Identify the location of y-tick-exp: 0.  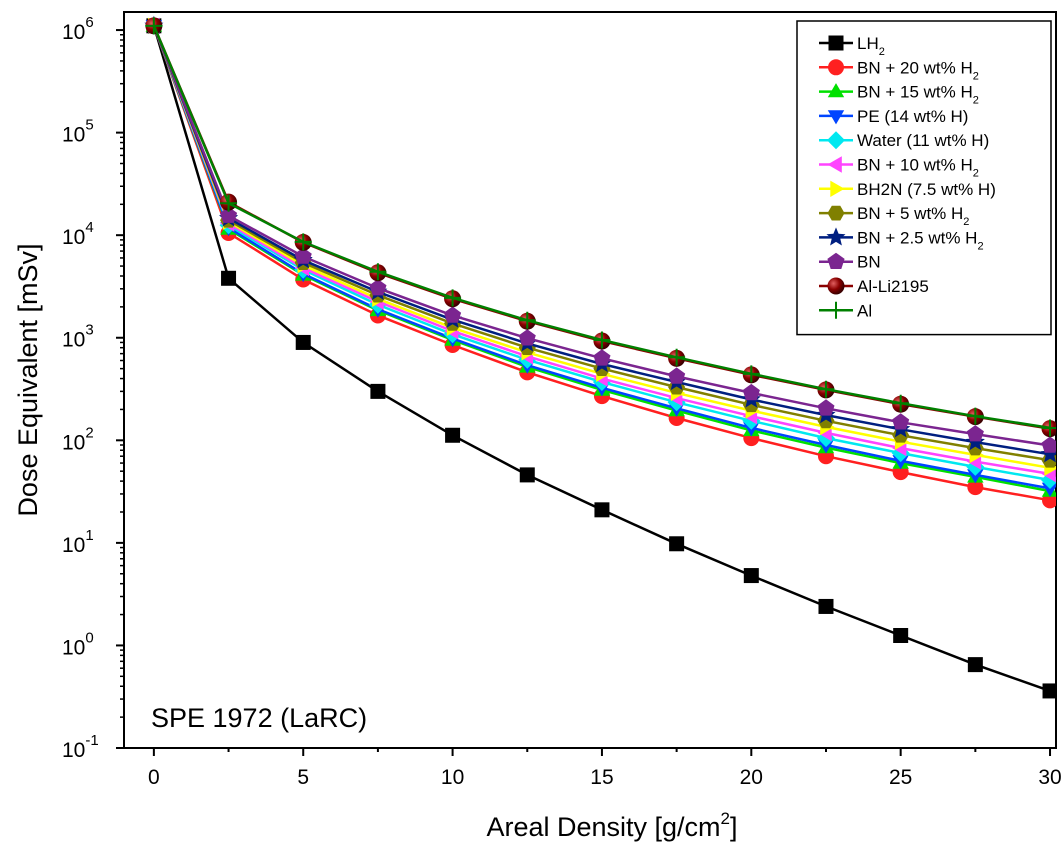
(89, 637).